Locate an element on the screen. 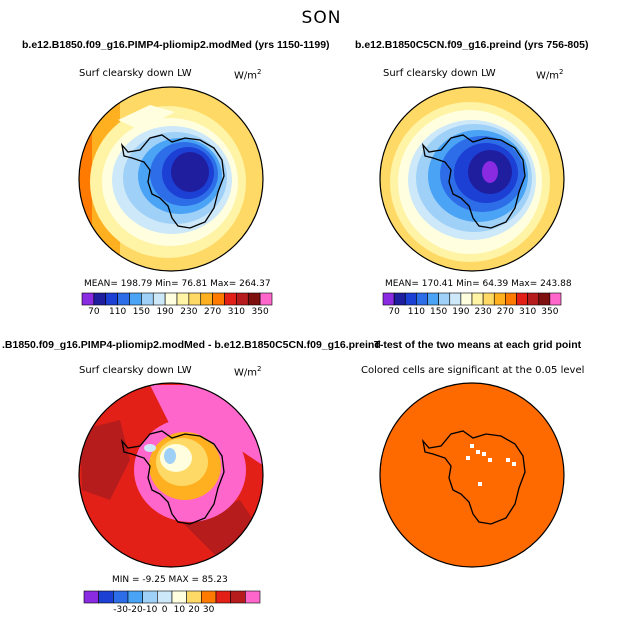 Image resolution: width=643 pixels, height=618 pixels. panel3-colorbar-tick-label: -20 is located at coordinates (135, 610).